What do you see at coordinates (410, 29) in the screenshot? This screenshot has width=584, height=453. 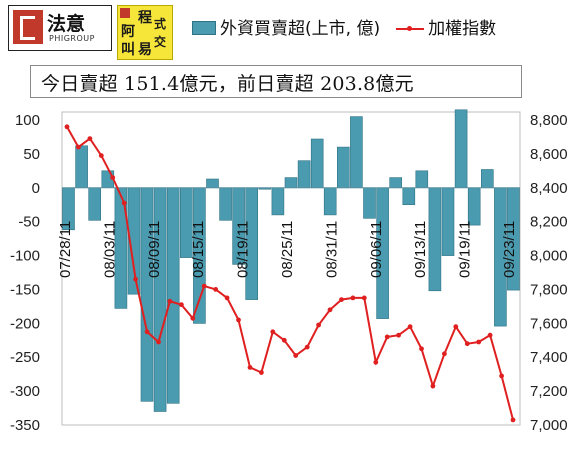 I see `line-legend-swatch` at bounding box center [410, 29].